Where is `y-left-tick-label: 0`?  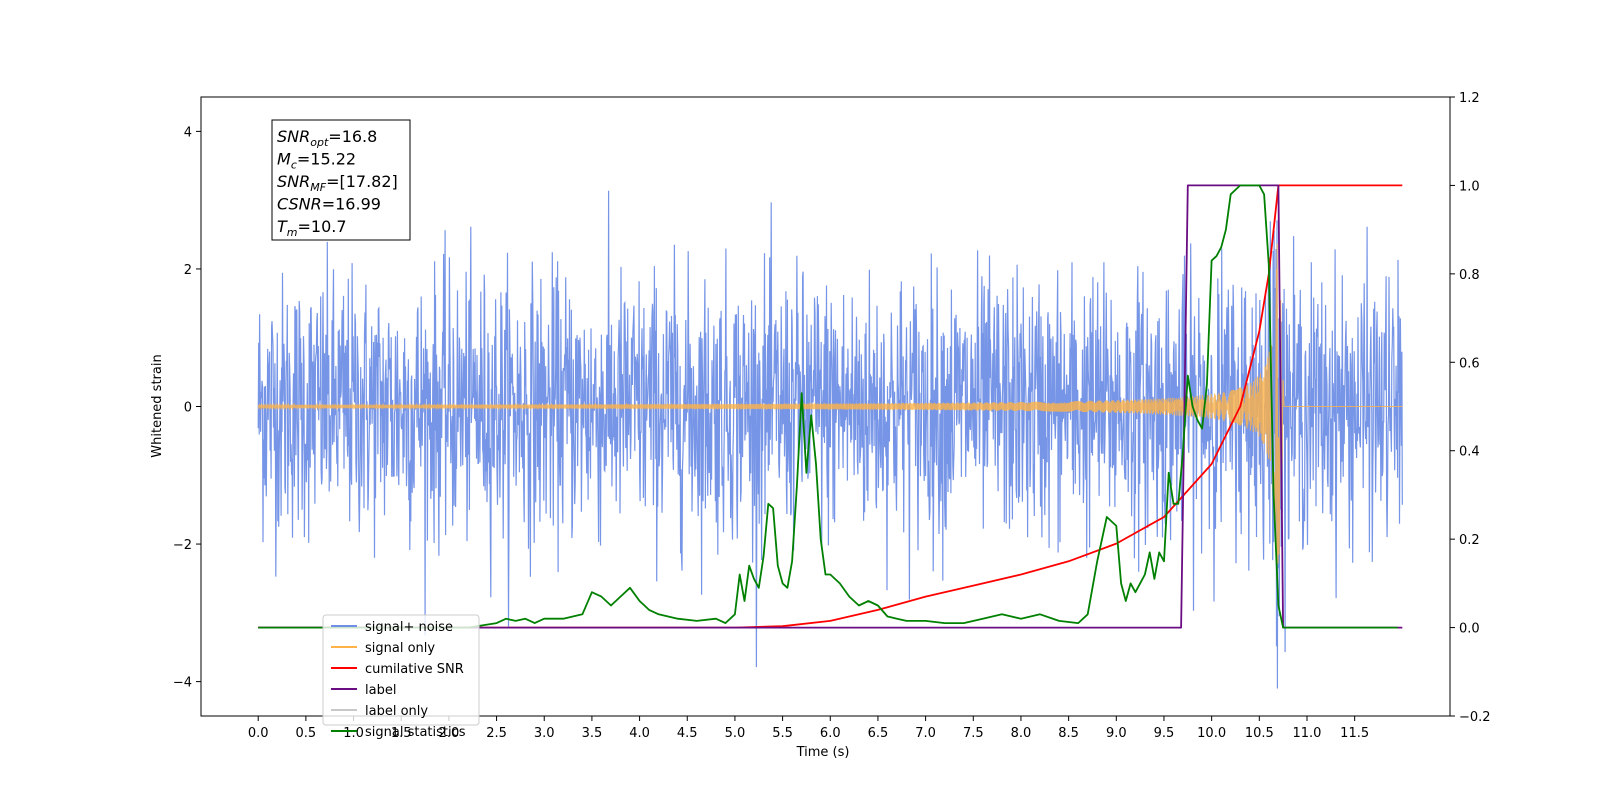 y-left-tick-label: 0 is located at coordinates (188, 408).